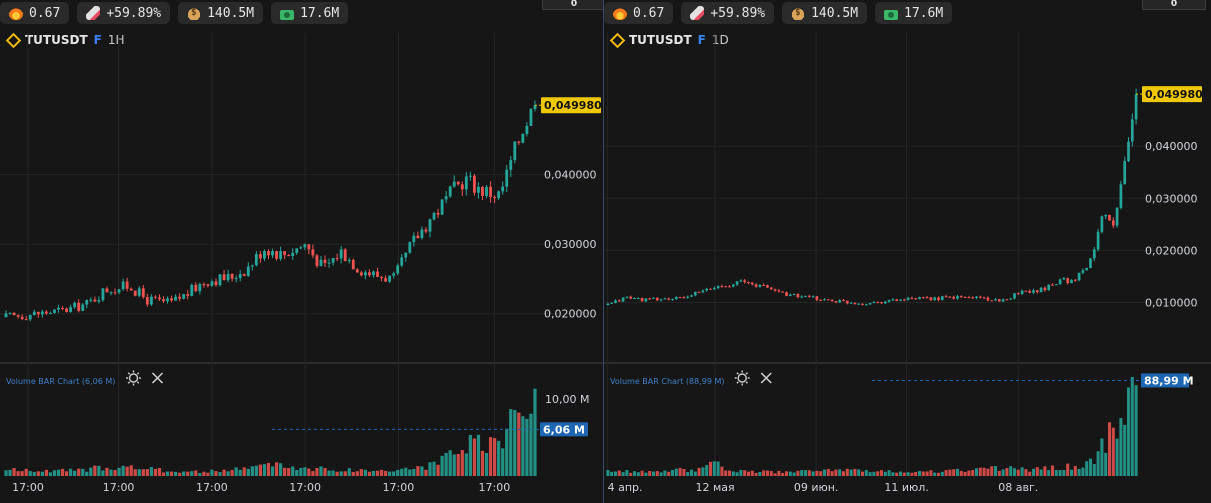 The width and height of the screenshot is (1211, 503). I want to click on rocket-icon, so click(93, 13).